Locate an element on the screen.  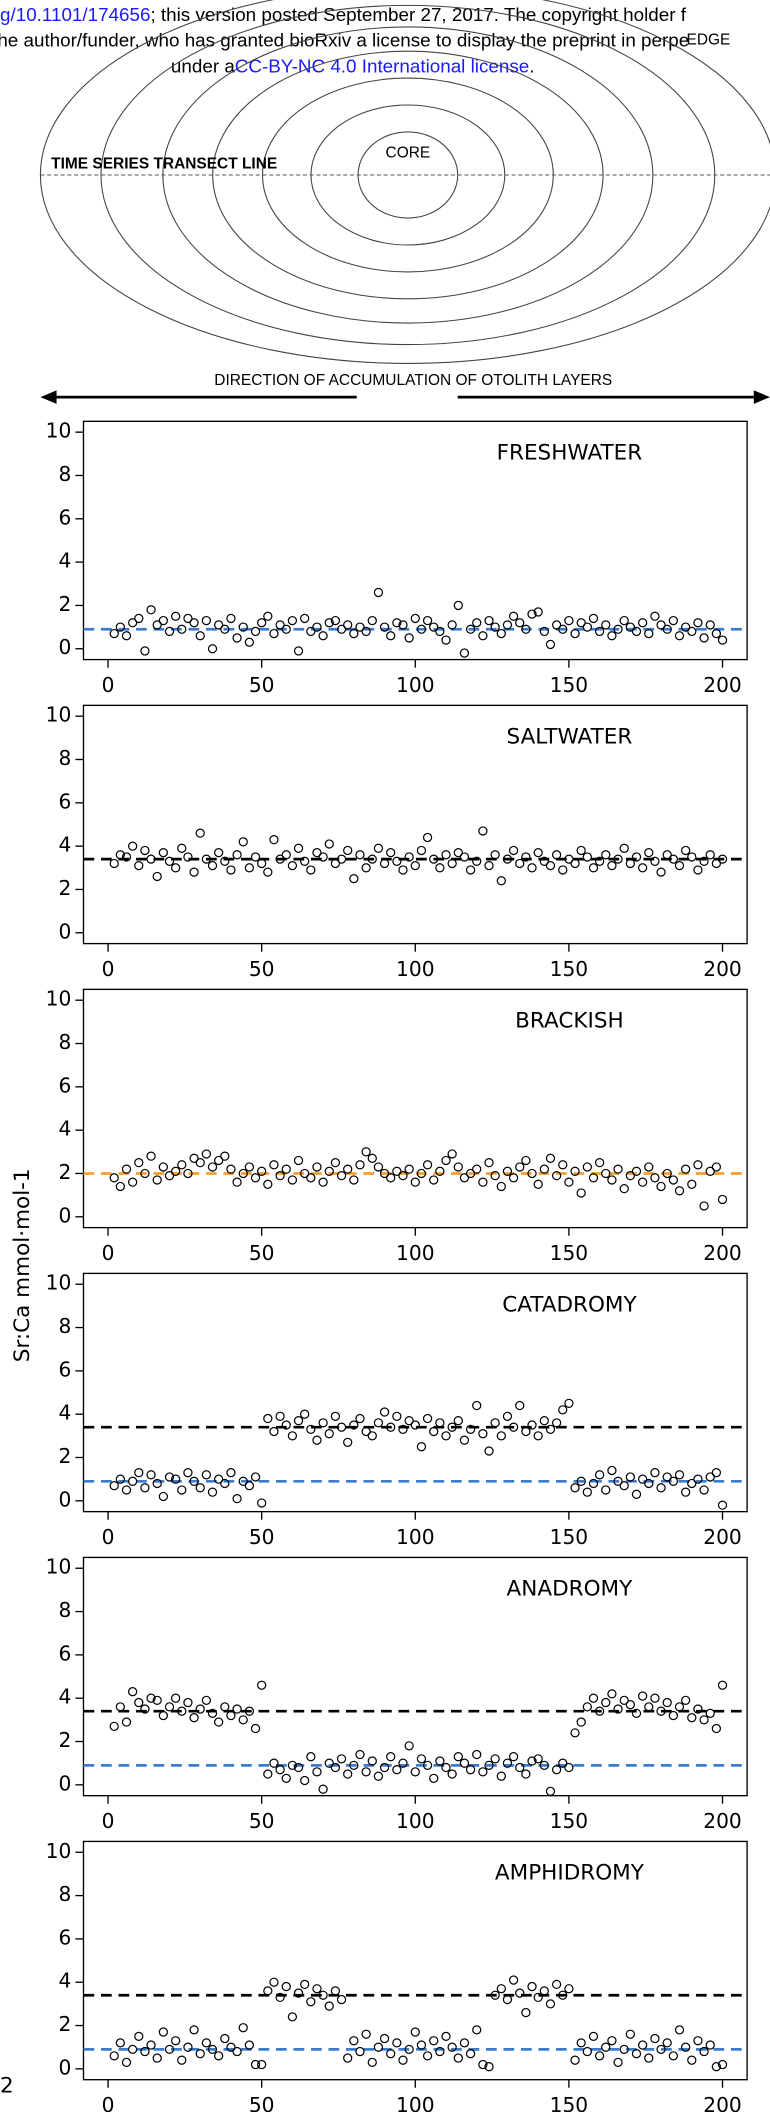
y-tick-label: 2 is located at coordinates (65, 888).